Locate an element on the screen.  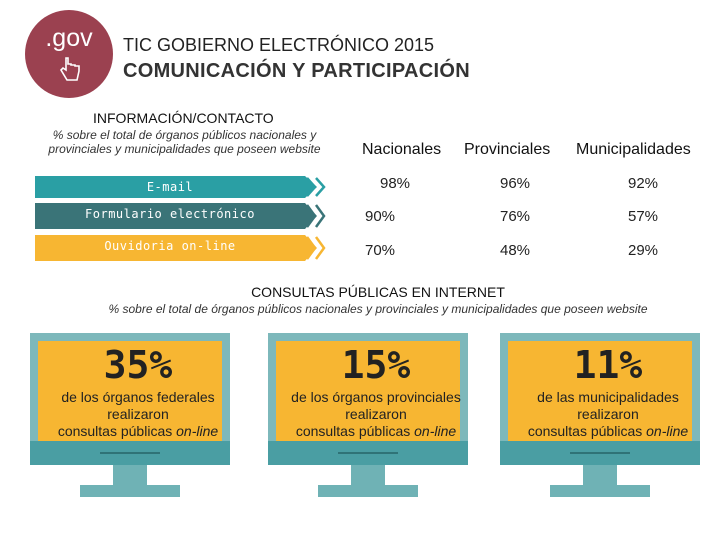
band-ouvidoria: Ouvidoria on-line is located at coordinates (176, 248).